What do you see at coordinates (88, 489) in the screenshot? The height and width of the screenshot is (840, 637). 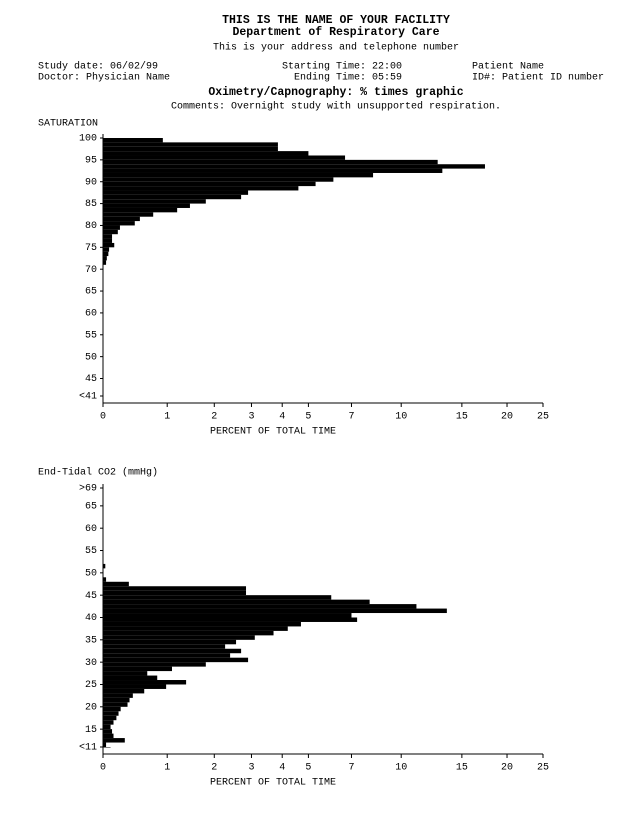 I see `y-tick-label: >69` at bounding box center [88, 489].